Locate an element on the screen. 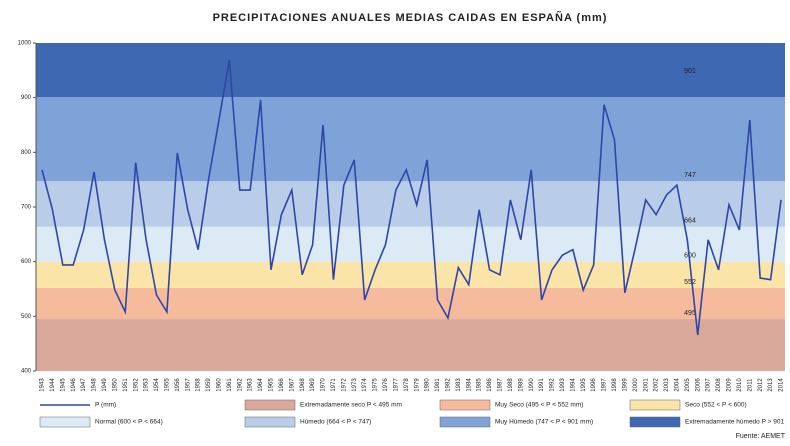 The width and height of the screenshot is (790, 446). y-tick-label: 400 is located at coordinates (26, 372).